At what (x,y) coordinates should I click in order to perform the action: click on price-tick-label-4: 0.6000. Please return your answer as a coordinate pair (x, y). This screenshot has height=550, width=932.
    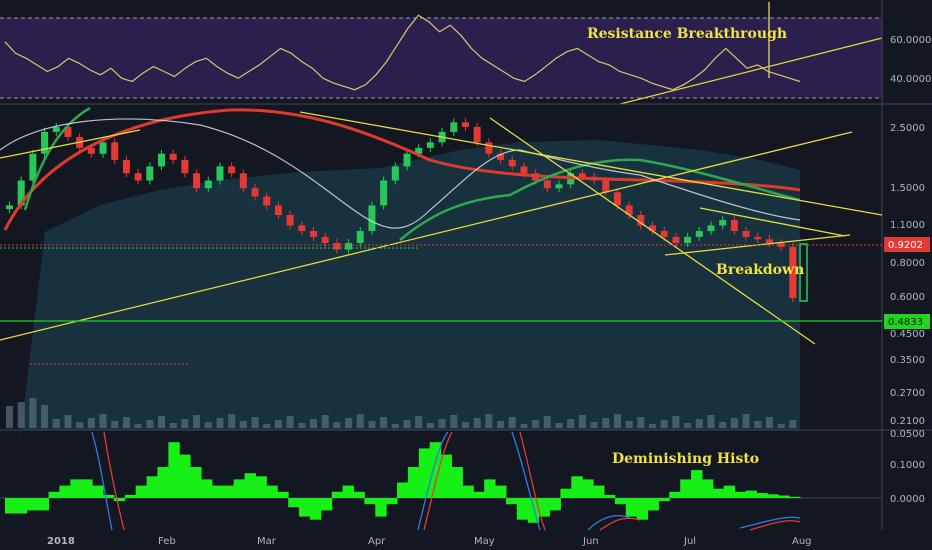
    Looking at the image, I should click on (907, 297).